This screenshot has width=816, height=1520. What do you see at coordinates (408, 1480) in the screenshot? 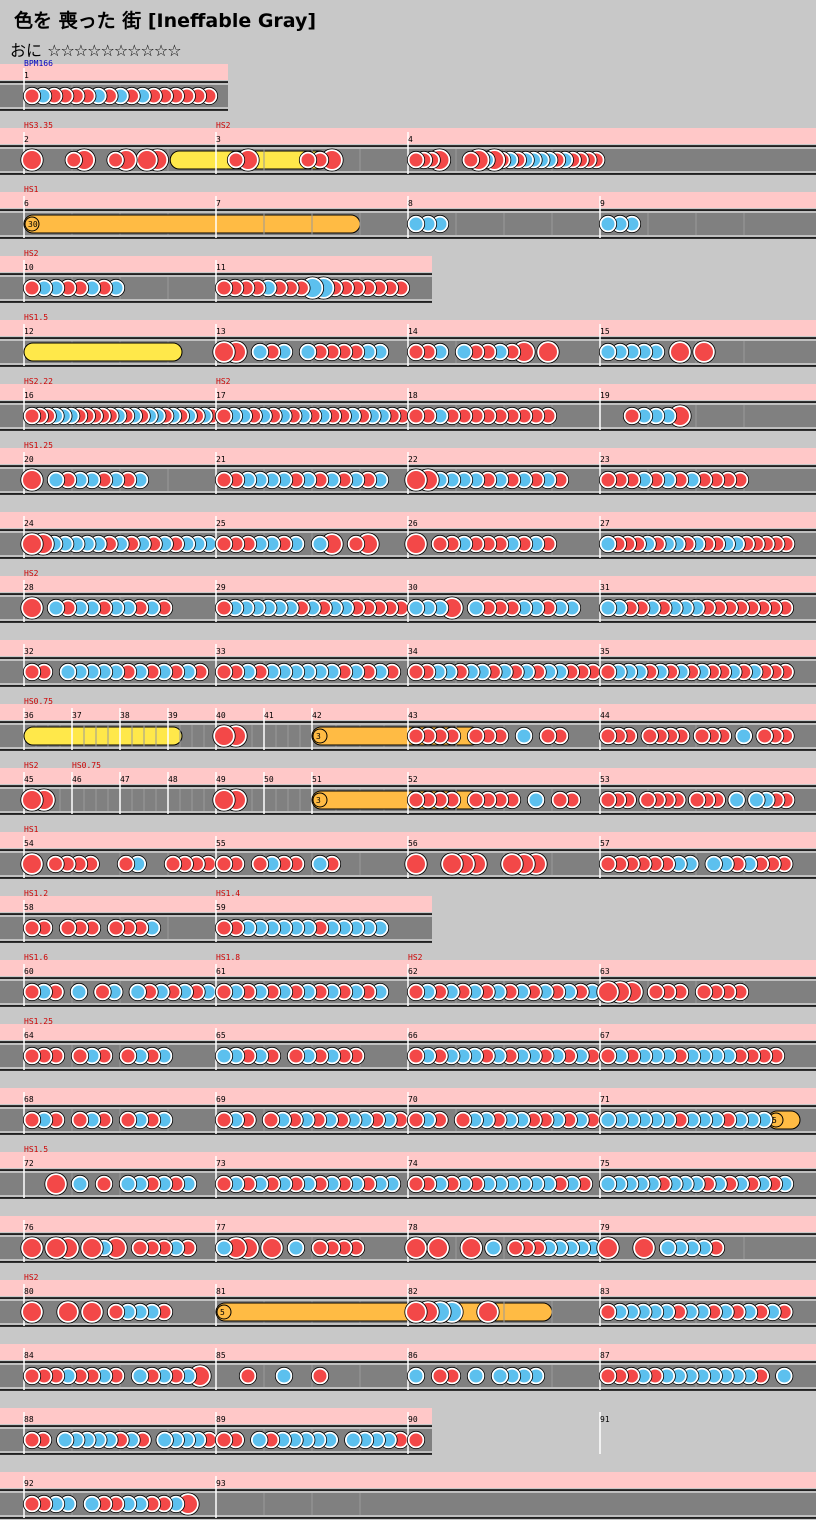
I see `scroll-band` at bounding box center [408, 1480].